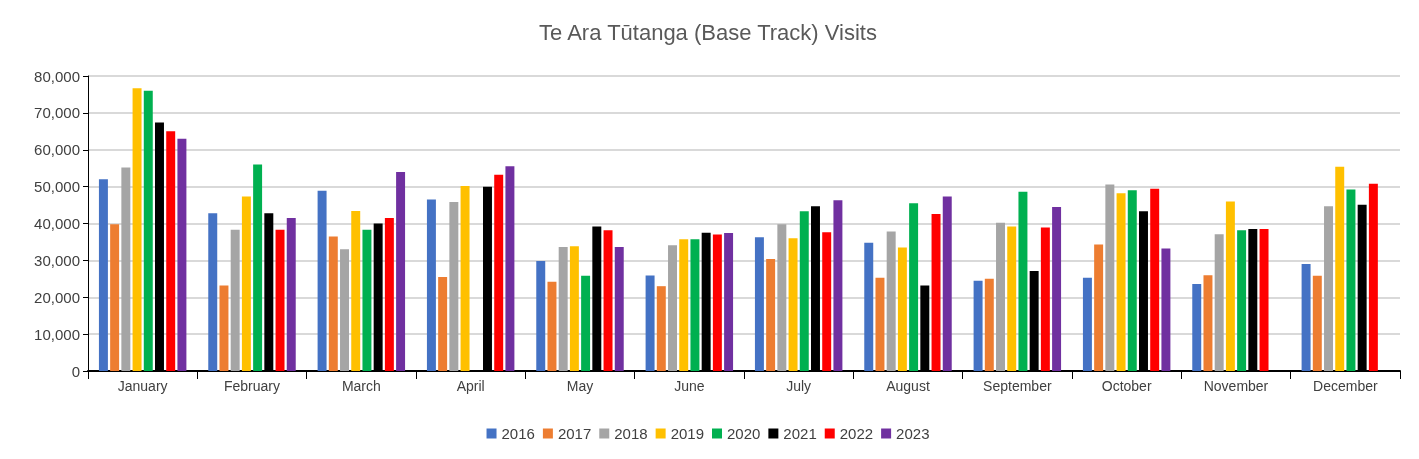  What do you see at coordinates (574, 433) in the screenshot?
I see `legend-label: 2017` at bounding box center [574, 433].